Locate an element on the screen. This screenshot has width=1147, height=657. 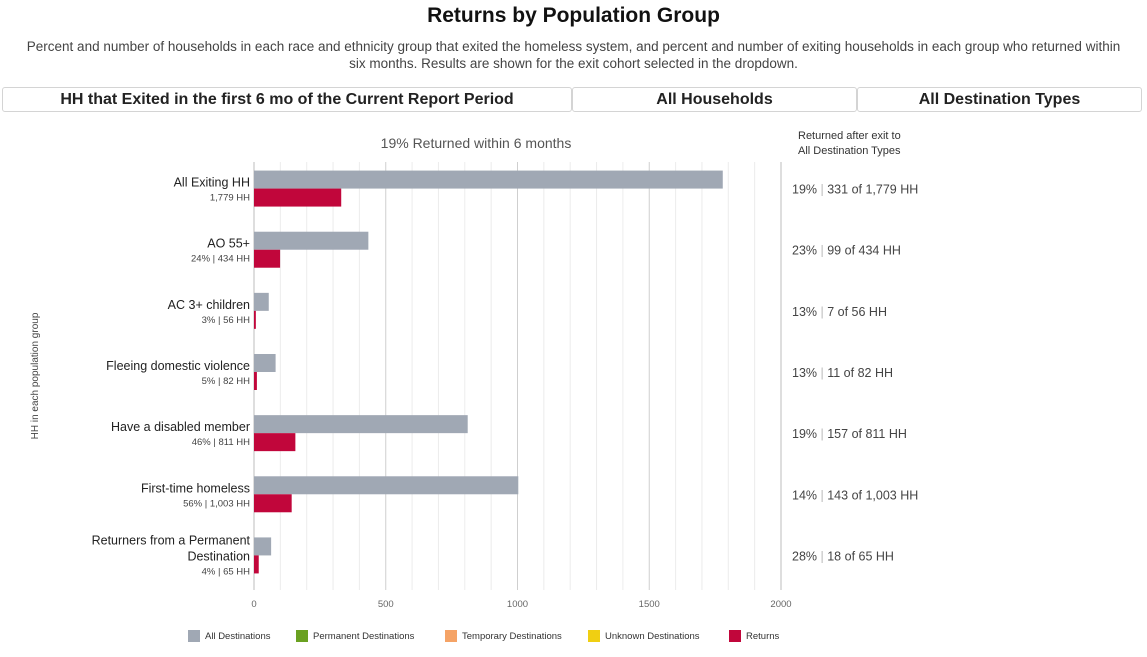
x-tick-label: 1000 is located at coordinates (517, 604).